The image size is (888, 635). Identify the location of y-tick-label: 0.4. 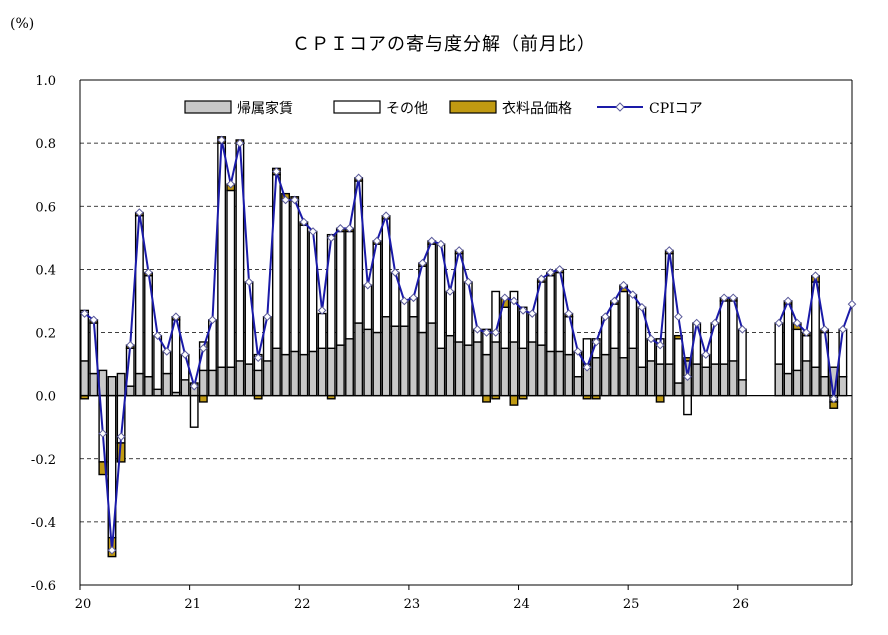
(45, 270).